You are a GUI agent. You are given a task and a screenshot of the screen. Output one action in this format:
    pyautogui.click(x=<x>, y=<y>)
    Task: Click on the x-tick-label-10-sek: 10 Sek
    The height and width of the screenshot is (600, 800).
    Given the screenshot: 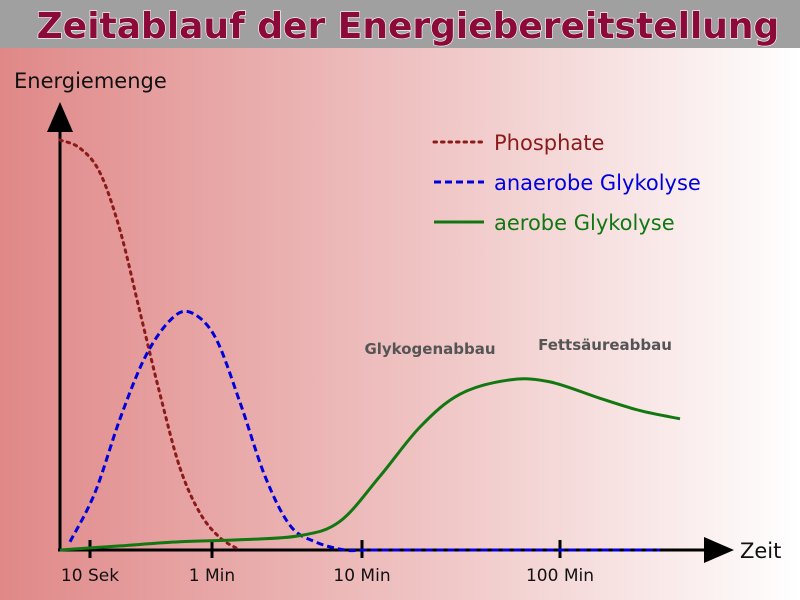 What is the action you would take?
    pyautogui.click(x=90, y=576)
    